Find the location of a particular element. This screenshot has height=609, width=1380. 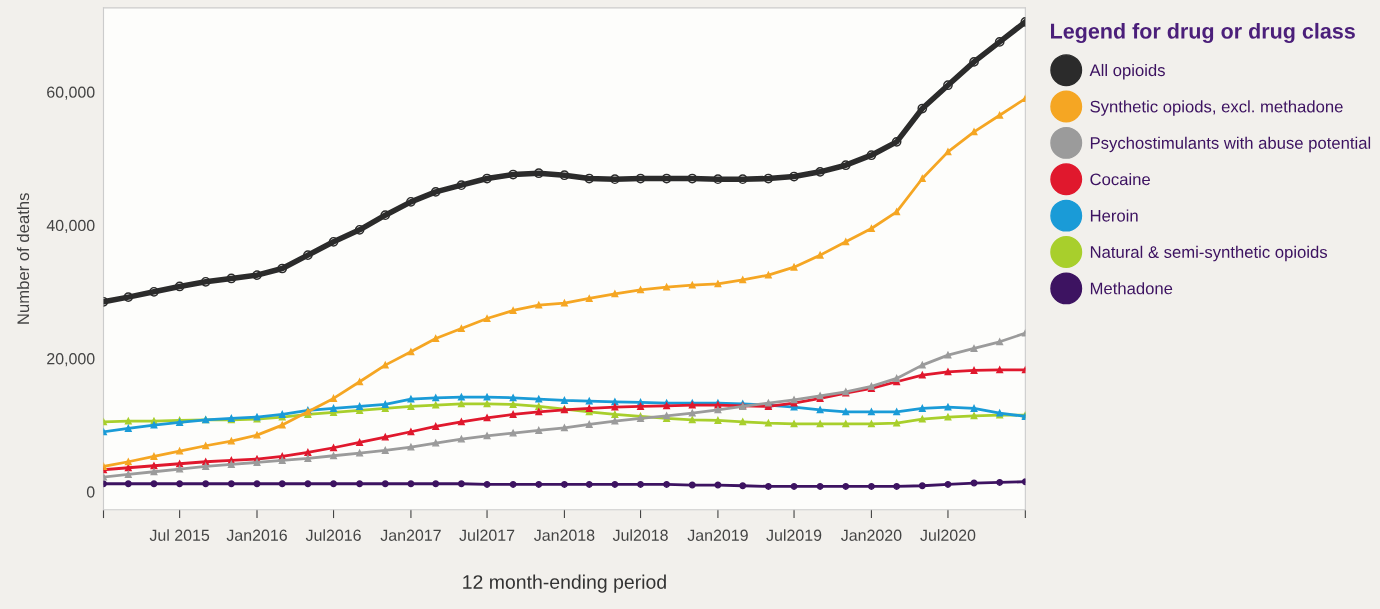

x-axis-title: 12 month-ending period is located at coordinates (564, 583).